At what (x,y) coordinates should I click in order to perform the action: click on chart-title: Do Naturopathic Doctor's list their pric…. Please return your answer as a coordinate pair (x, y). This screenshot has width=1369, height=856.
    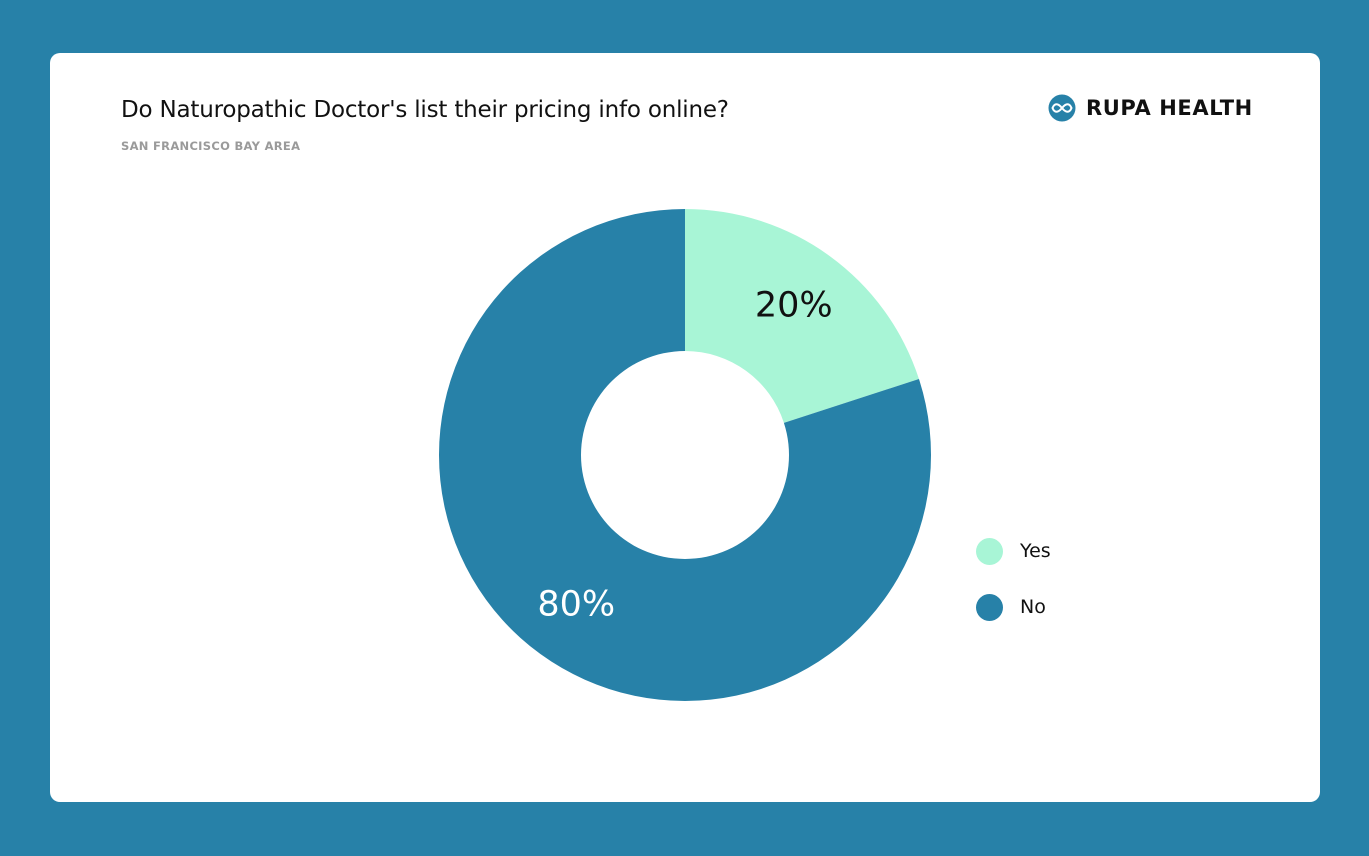
    Looking at the image, I should click on (425, 110).